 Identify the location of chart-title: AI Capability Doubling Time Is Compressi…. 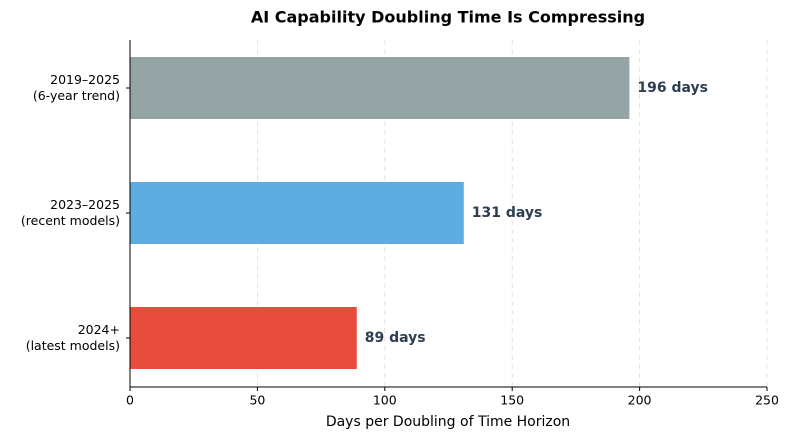
(448, 17).